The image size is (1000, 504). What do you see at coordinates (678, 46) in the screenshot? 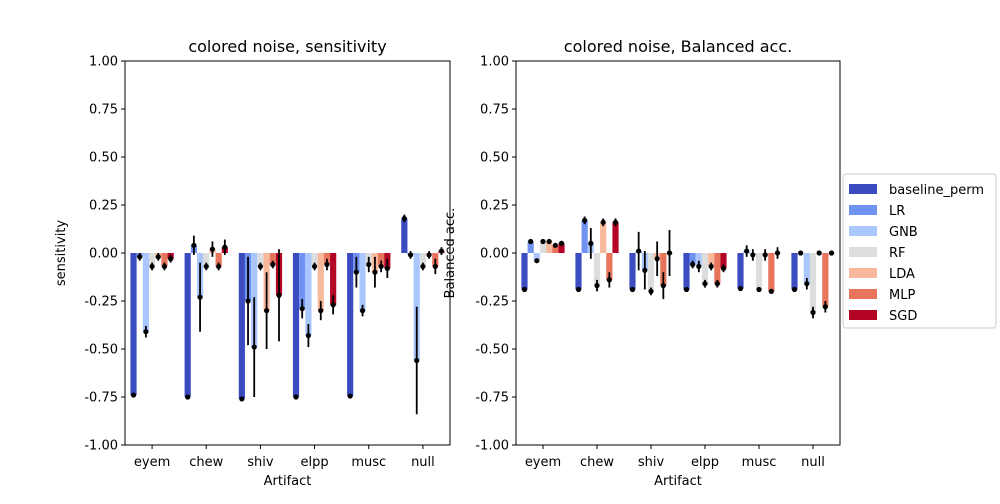
I see `chart-title: colored noise, Balanced acc.` at bounding box center [678, 46].